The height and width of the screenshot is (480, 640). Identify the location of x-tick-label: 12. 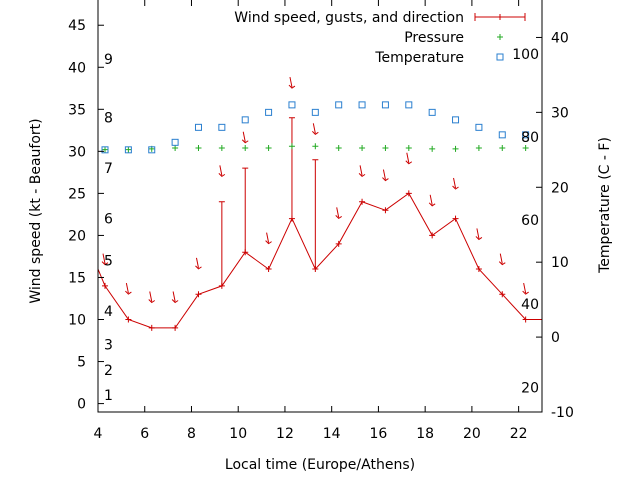
(285, 434).